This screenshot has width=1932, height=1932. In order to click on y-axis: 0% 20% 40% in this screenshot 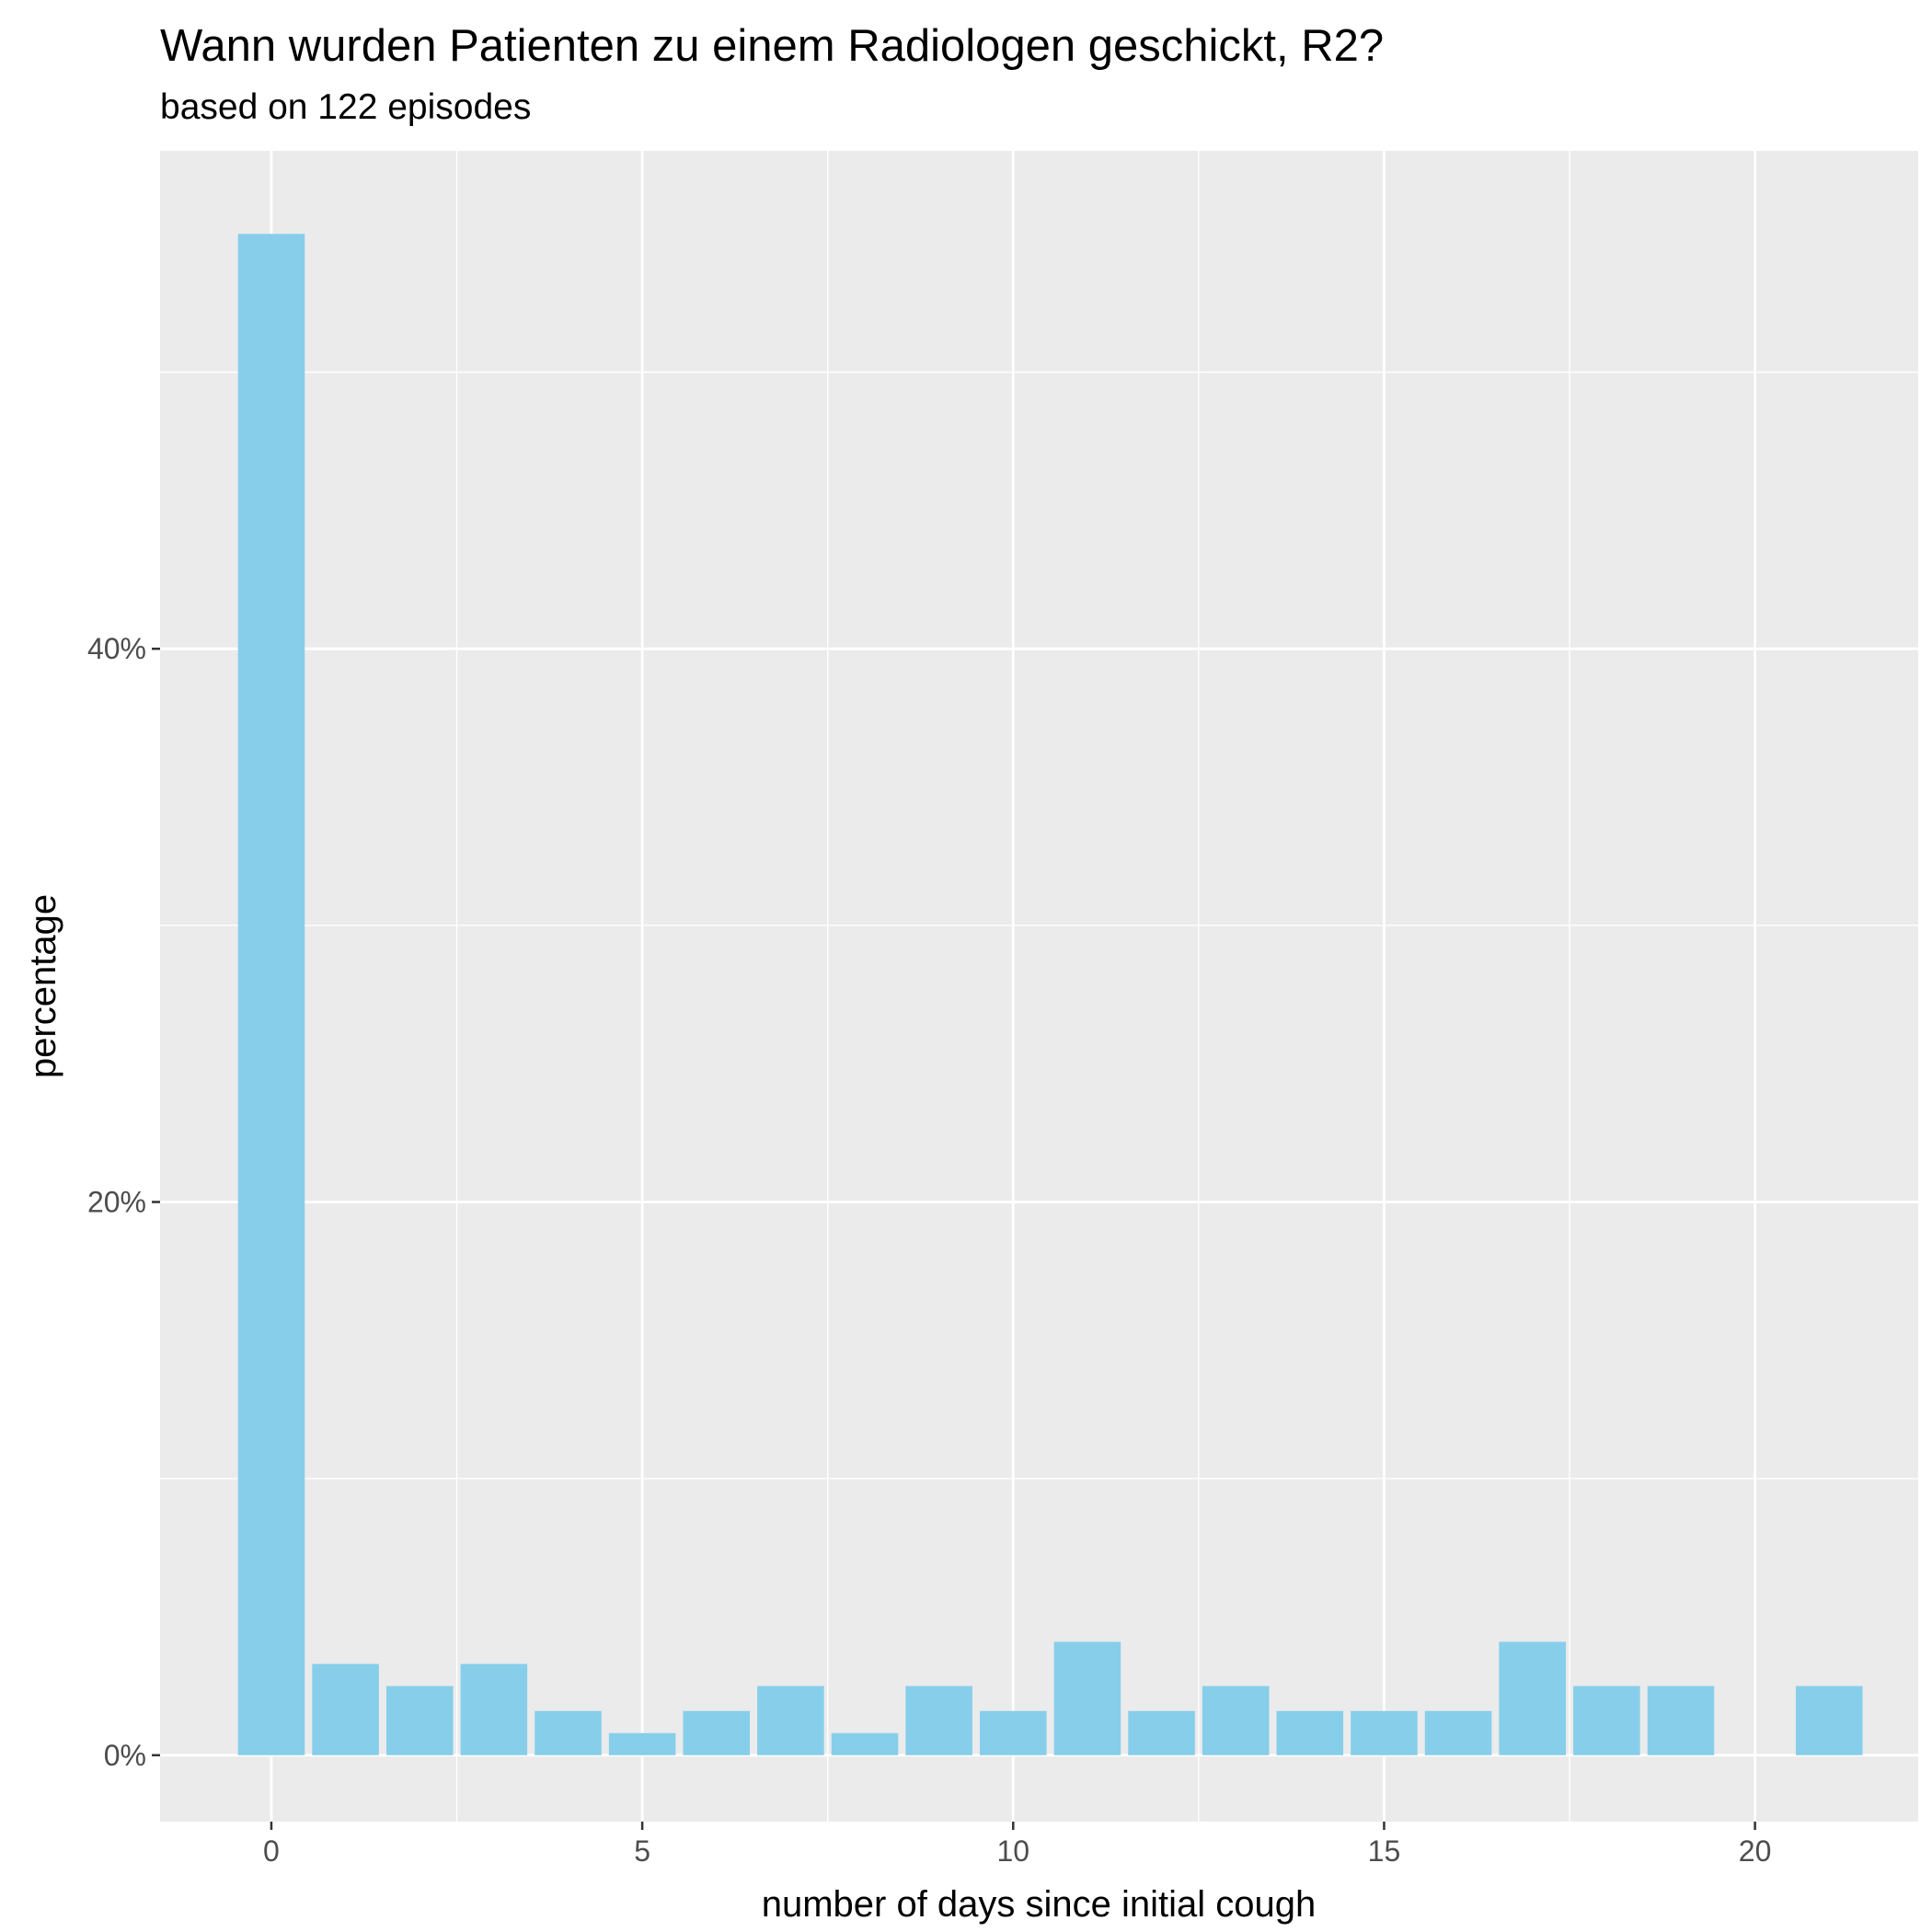, I will do `click(123, 1202)`.